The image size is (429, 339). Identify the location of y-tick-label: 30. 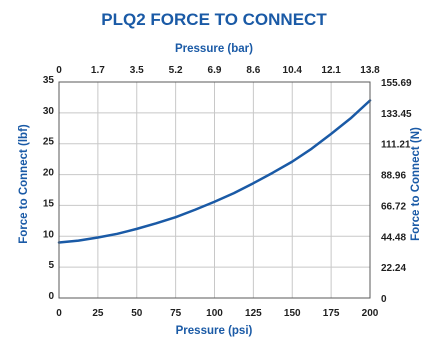
(49, 111).